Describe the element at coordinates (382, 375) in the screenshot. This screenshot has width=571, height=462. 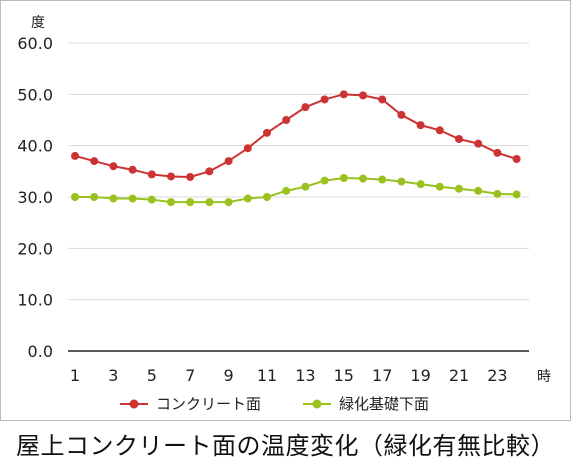
I see `x-tick-label: 17` at that location.